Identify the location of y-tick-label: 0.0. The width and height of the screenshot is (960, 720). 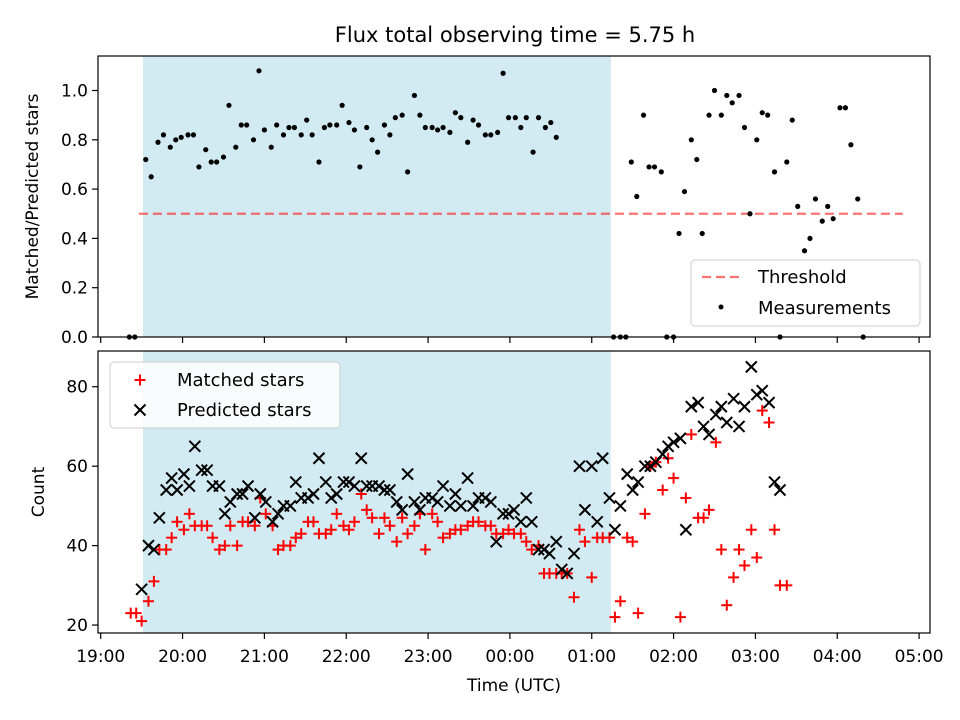
(74, 338).